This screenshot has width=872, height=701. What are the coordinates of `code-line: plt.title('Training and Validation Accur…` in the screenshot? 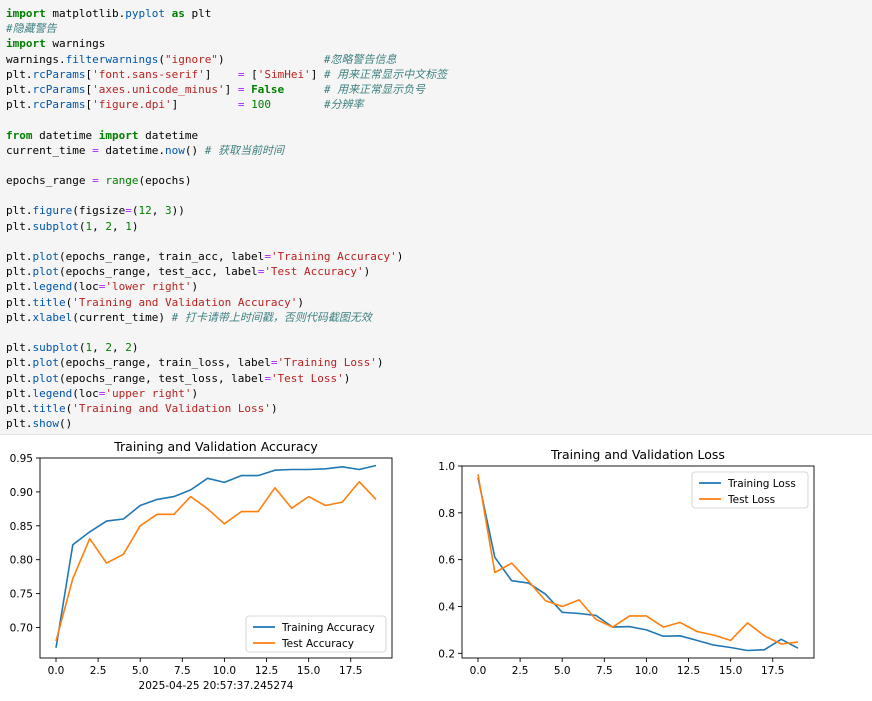 It's located at (155, 302).